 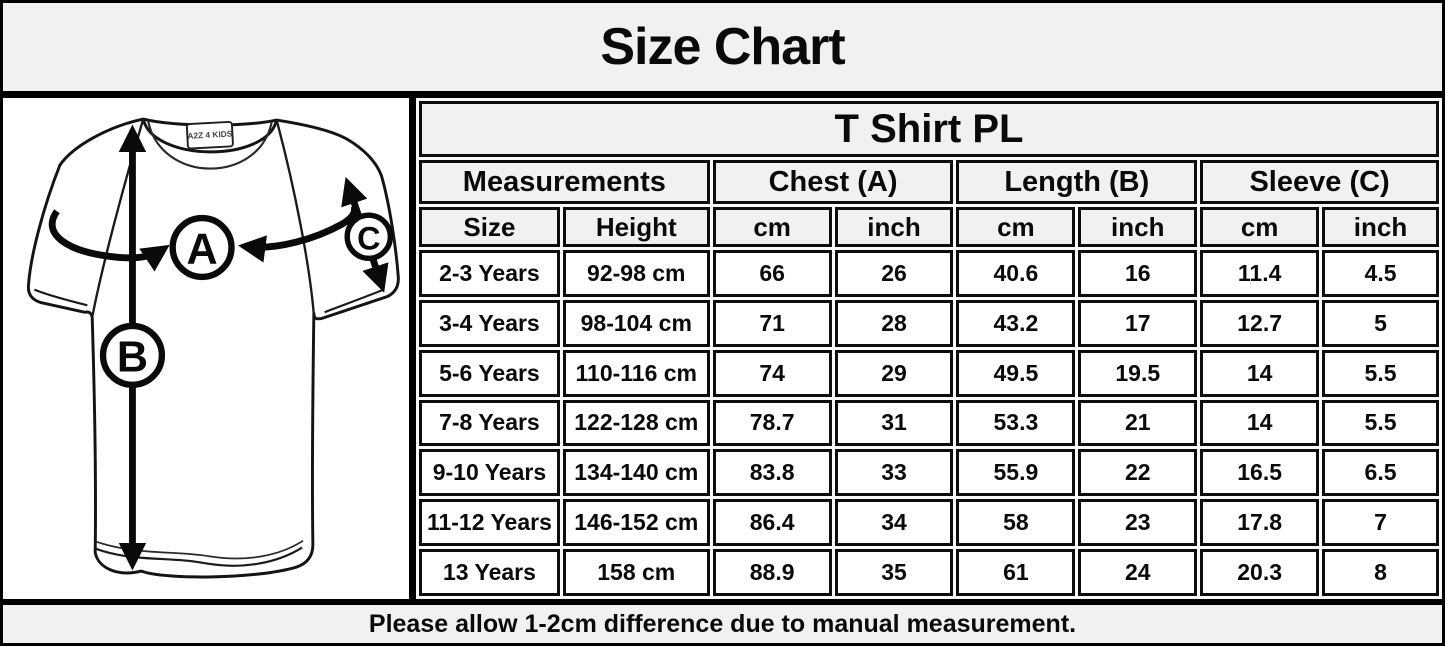 I want to click on cell-length-cm: 58, so click(x=1016, y=523).